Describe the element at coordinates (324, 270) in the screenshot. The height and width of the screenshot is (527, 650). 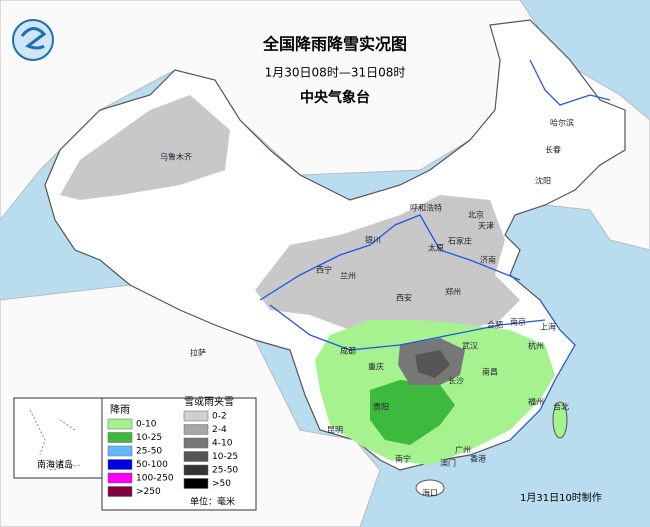
I see `city: 西宁` at that location.